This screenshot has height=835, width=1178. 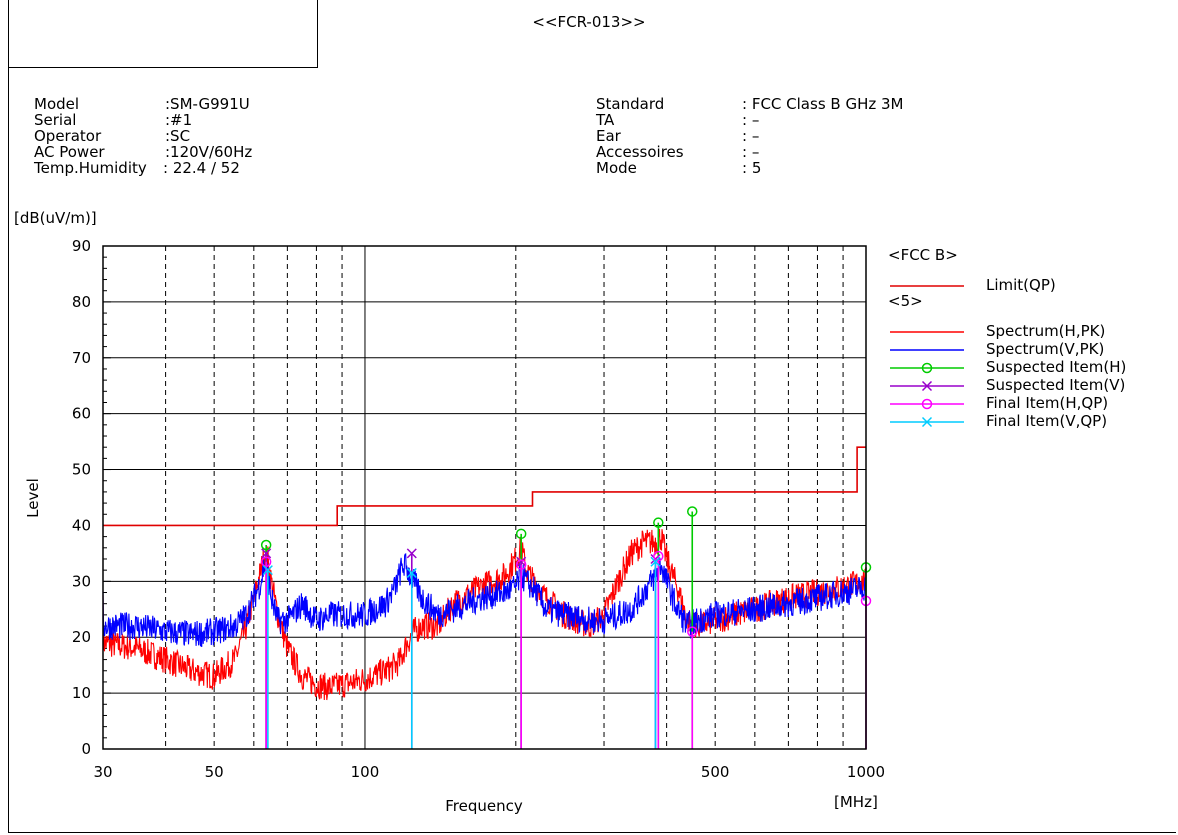 What do you see at coordinates (81, 637) in the screenshot?
I see `y-tick-label: 20` at bounding box center [81, 637].